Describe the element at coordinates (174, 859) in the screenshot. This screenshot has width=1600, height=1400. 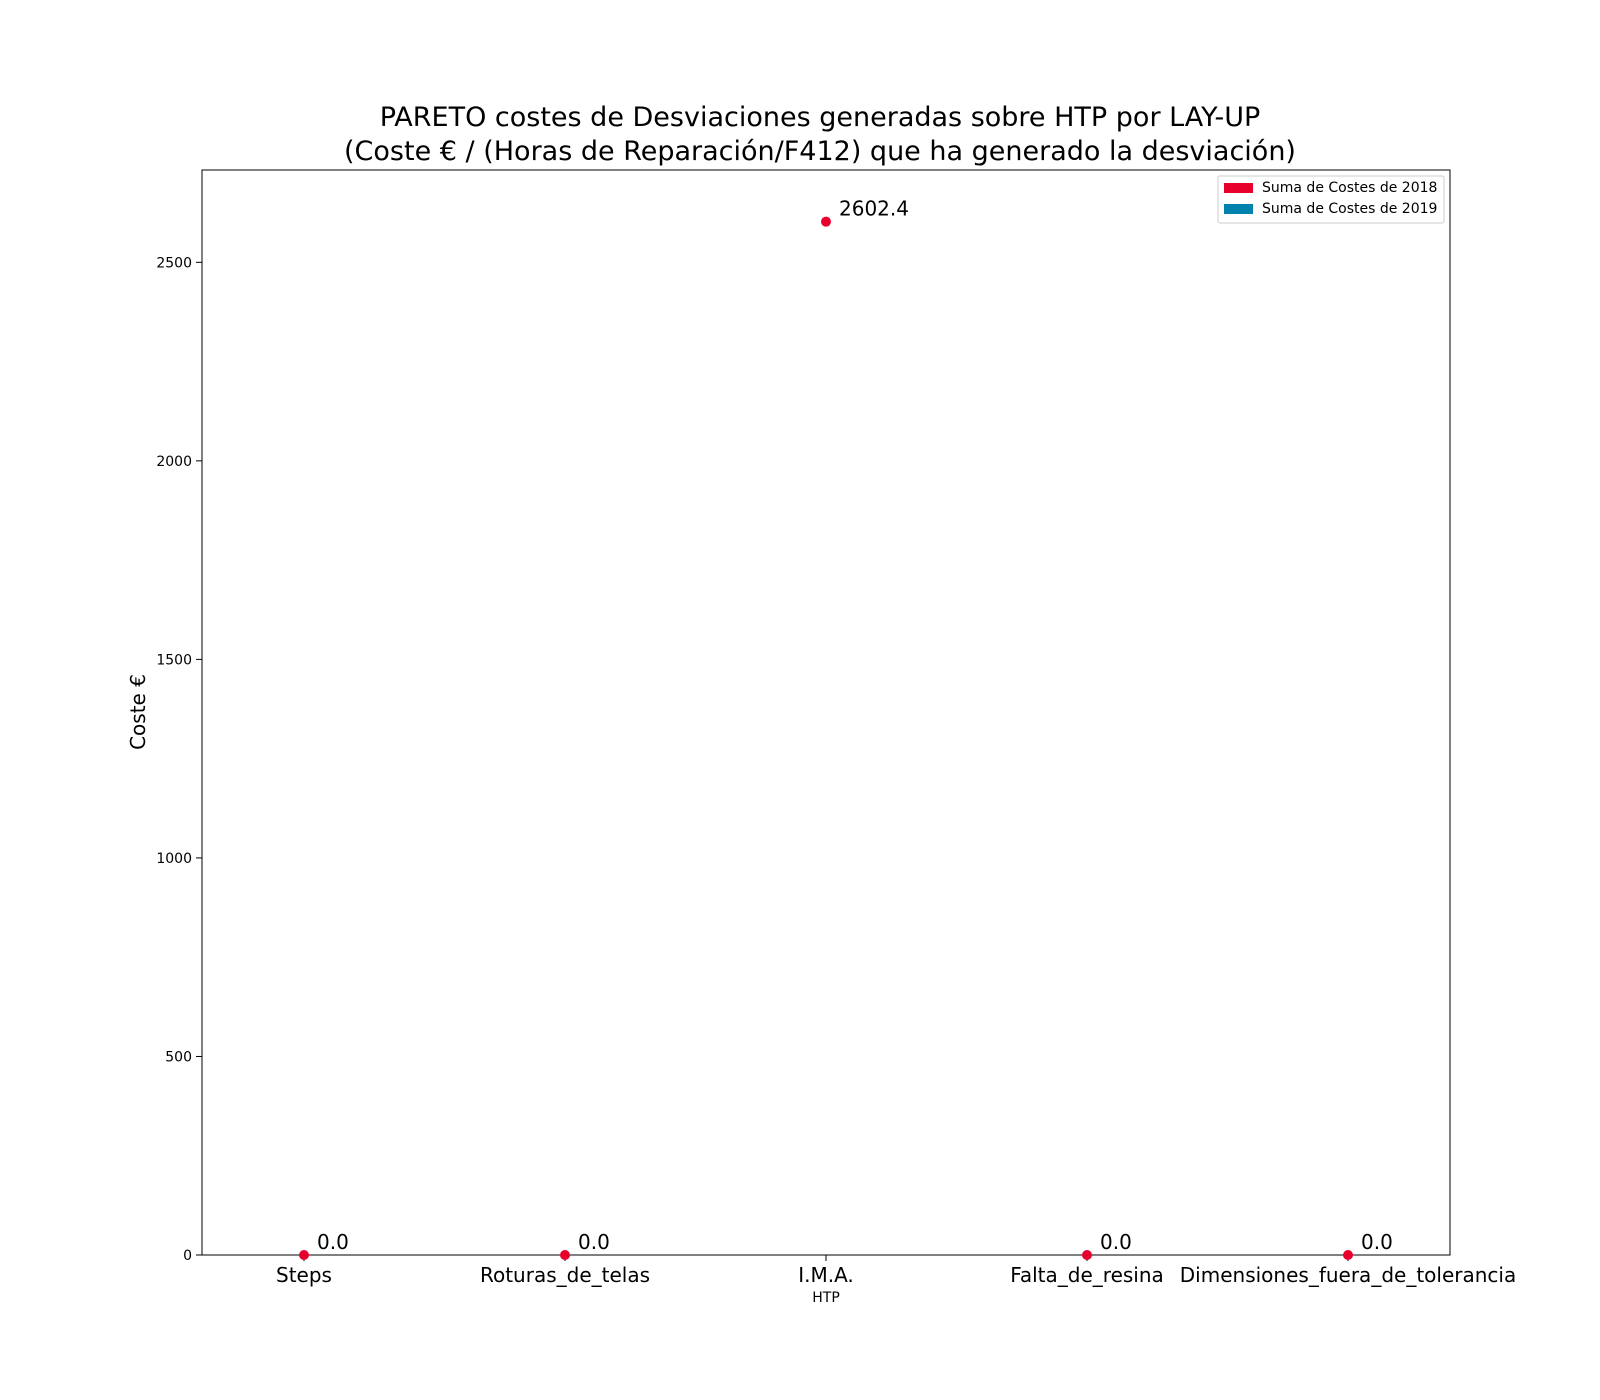
I see `y-tick-label: 1000` at that location.